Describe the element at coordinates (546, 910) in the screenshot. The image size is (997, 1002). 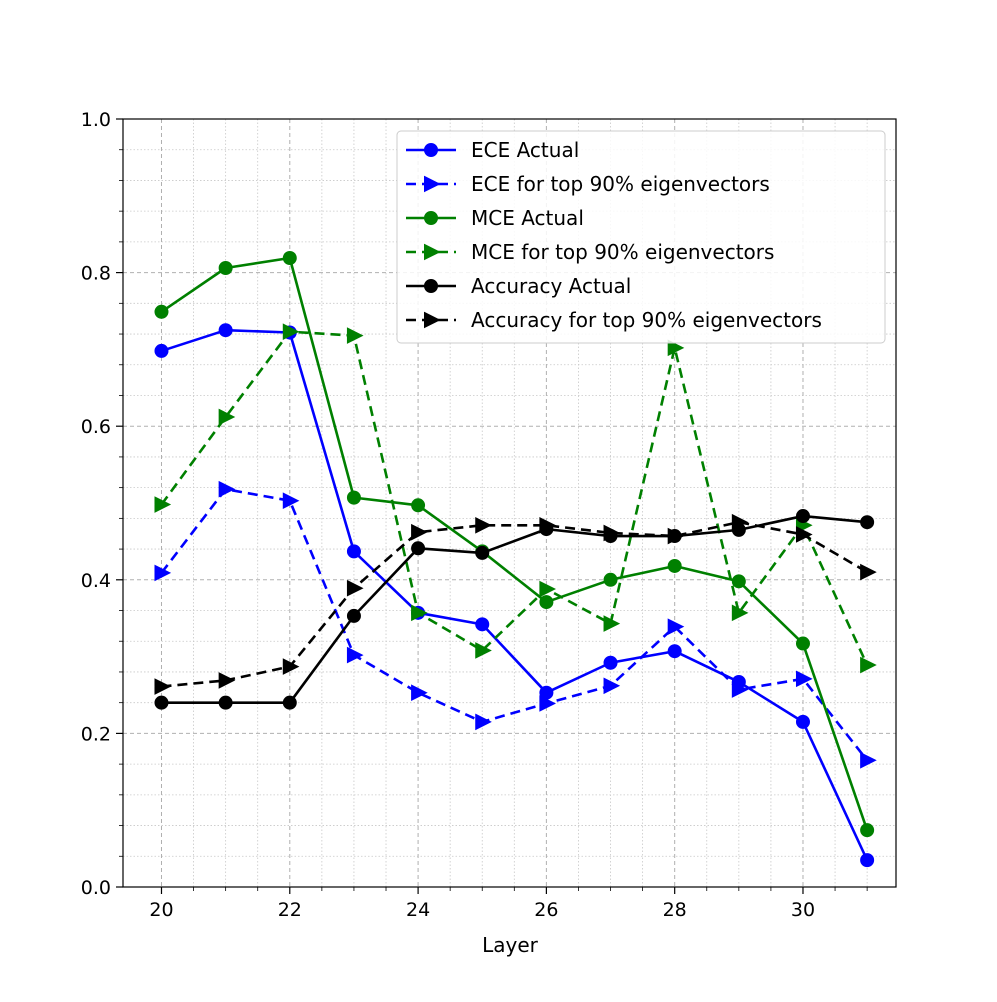
I see `x-tick-label: 26` at that location.